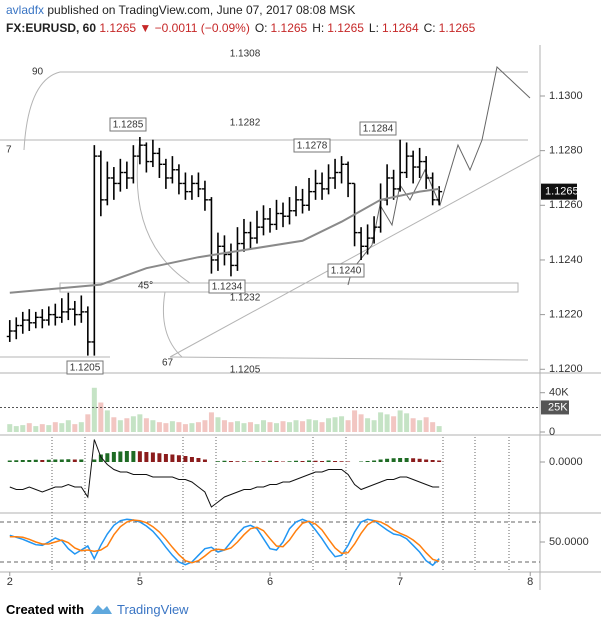  What do you see at coordinates (9, 150) in the screenshot?
I see `annotation: 7` at bounding box center [9, 150].